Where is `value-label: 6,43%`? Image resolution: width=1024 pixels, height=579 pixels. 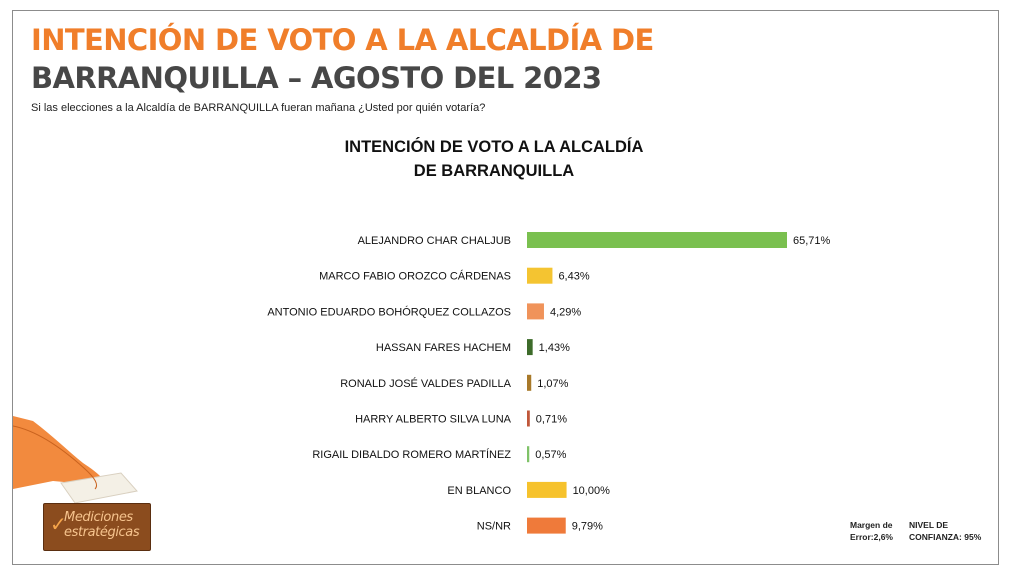 value-label: 6,43% is located at coordinates (573, 277).